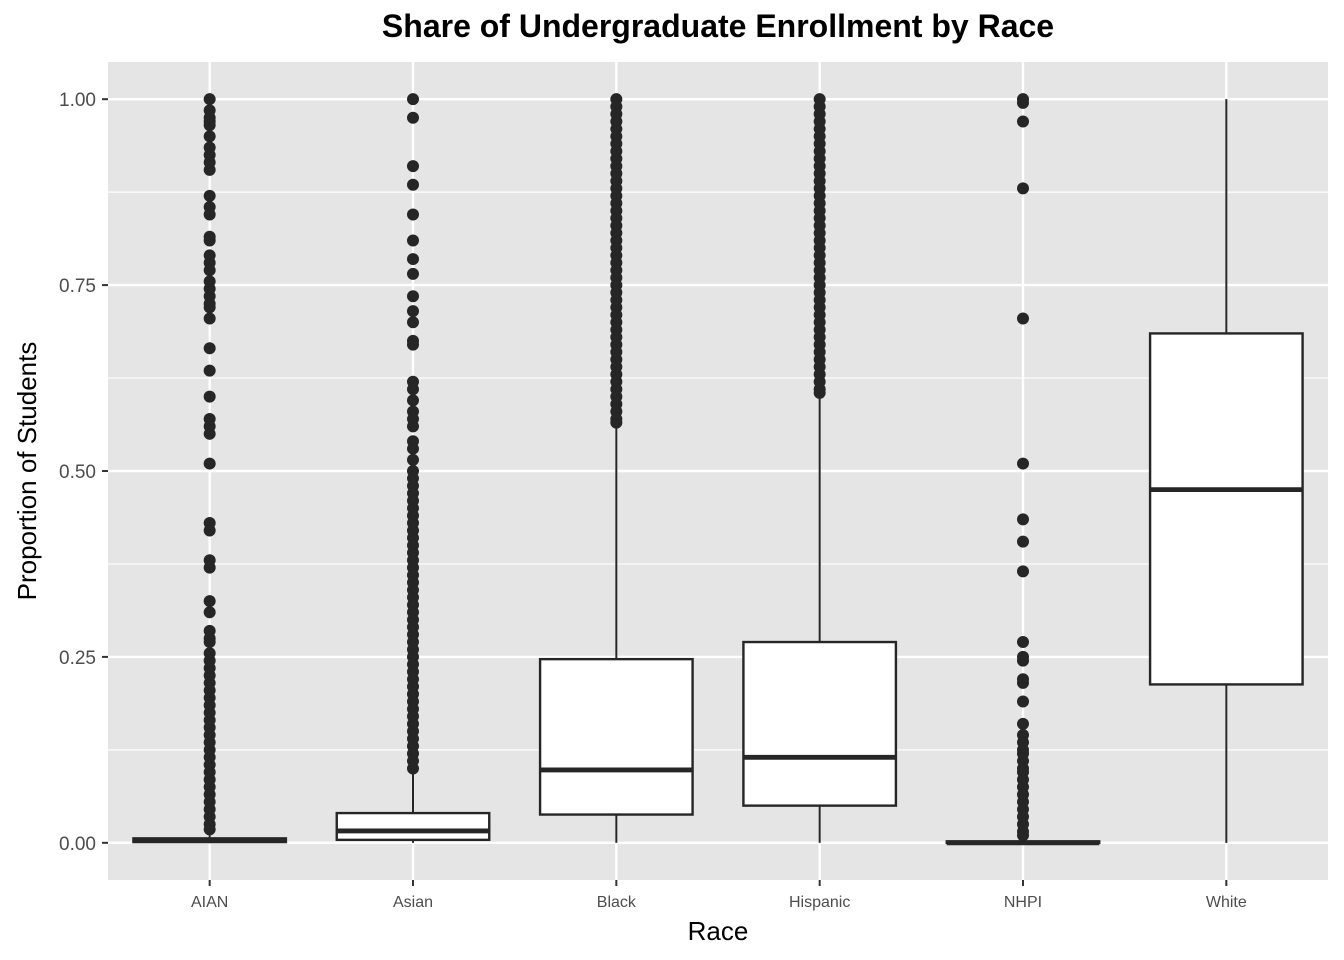 This screenshot has height=960, width=1344. What do you see at coordinates (719, 895) in the screenshot?
I see `x-axis: AIAN Asian Black Hispanic NHPI White` at bounding box center [719, 895].